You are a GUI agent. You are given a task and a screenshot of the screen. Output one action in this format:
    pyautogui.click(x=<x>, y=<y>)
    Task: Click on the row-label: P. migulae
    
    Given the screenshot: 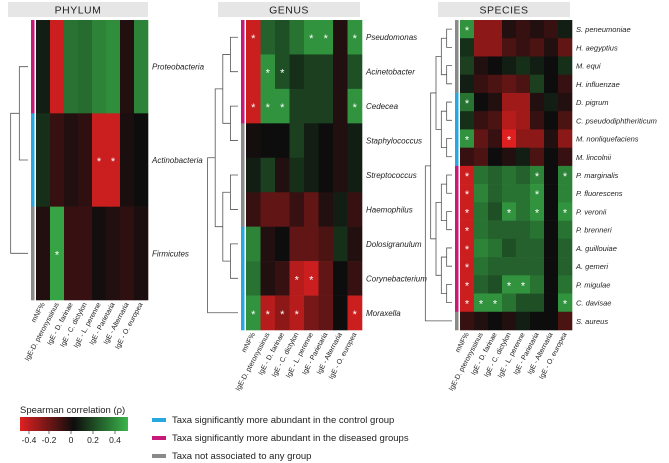 What is the action you would take?
    pyautogui.click(x=593, y=284)
    